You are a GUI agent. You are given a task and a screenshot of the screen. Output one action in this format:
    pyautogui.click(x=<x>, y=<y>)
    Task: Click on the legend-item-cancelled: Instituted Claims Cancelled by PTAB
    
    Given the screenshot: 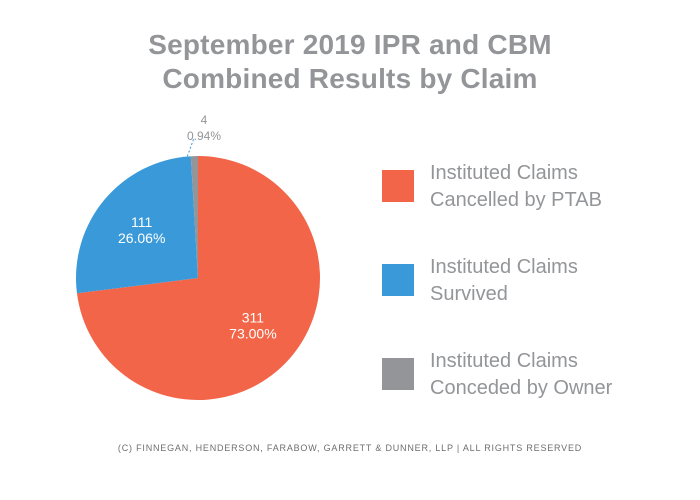 What is the action you would take?
    pyautogui.click(x=532, y=190)
    